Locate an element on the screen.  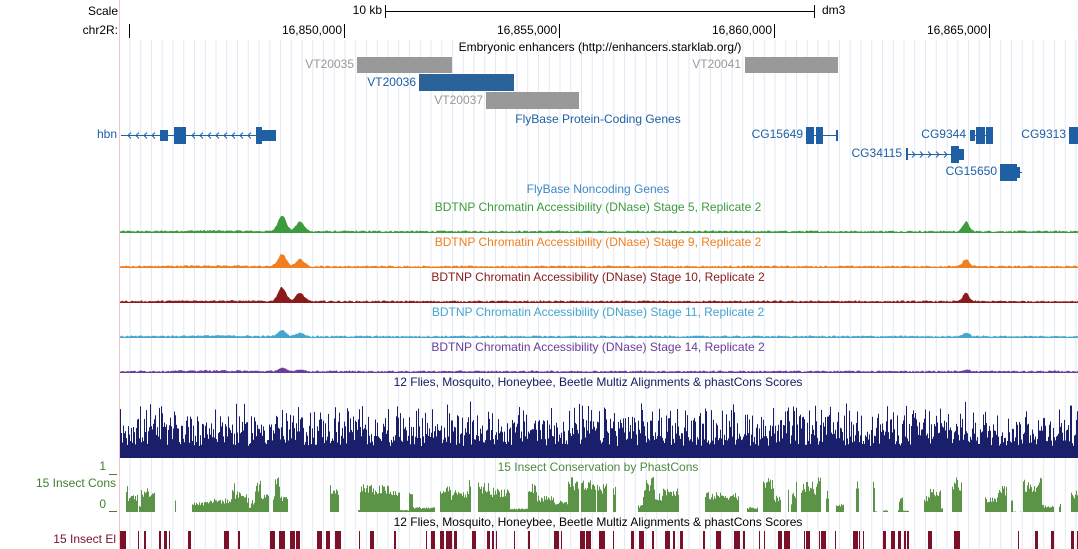
scale-label: Scale is located at coordinates (103, 11).